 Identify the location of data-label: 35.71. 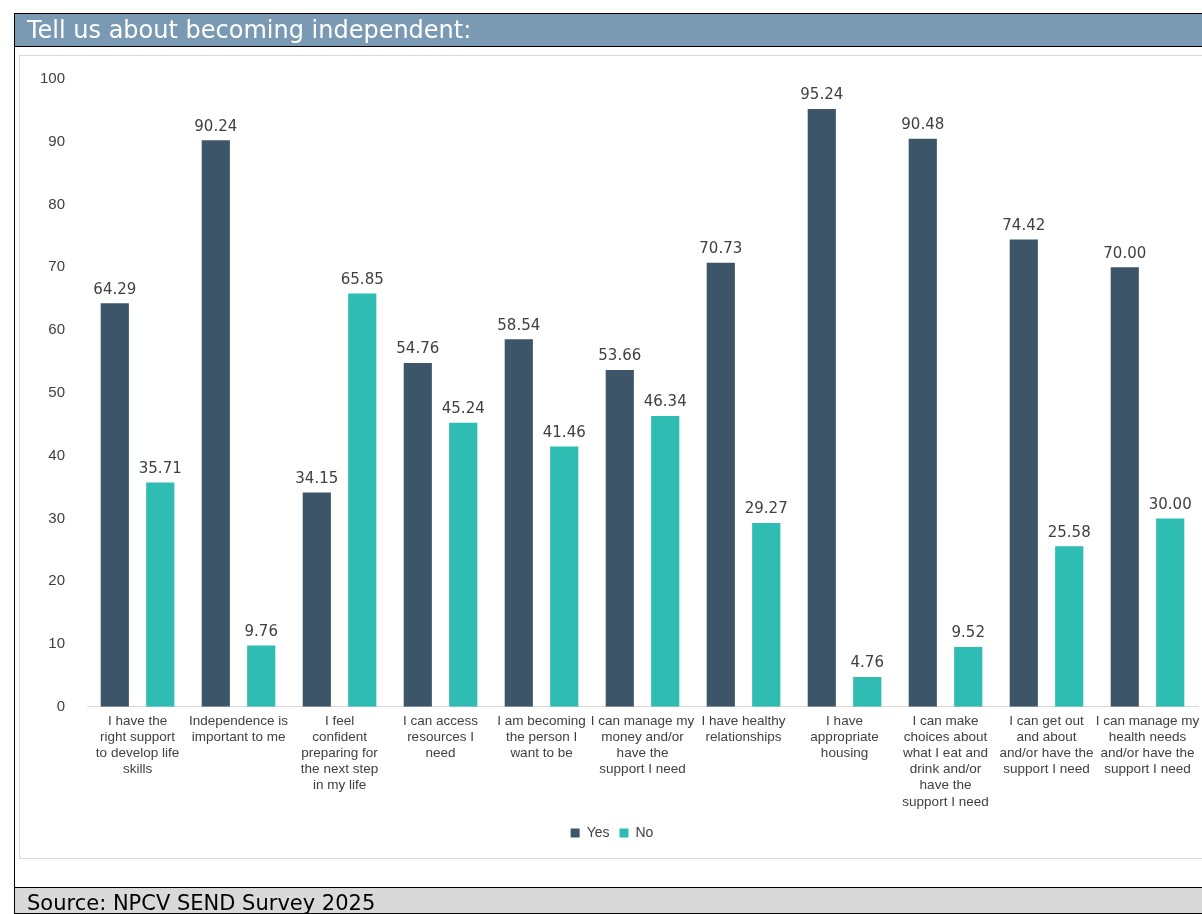
(160, 468).